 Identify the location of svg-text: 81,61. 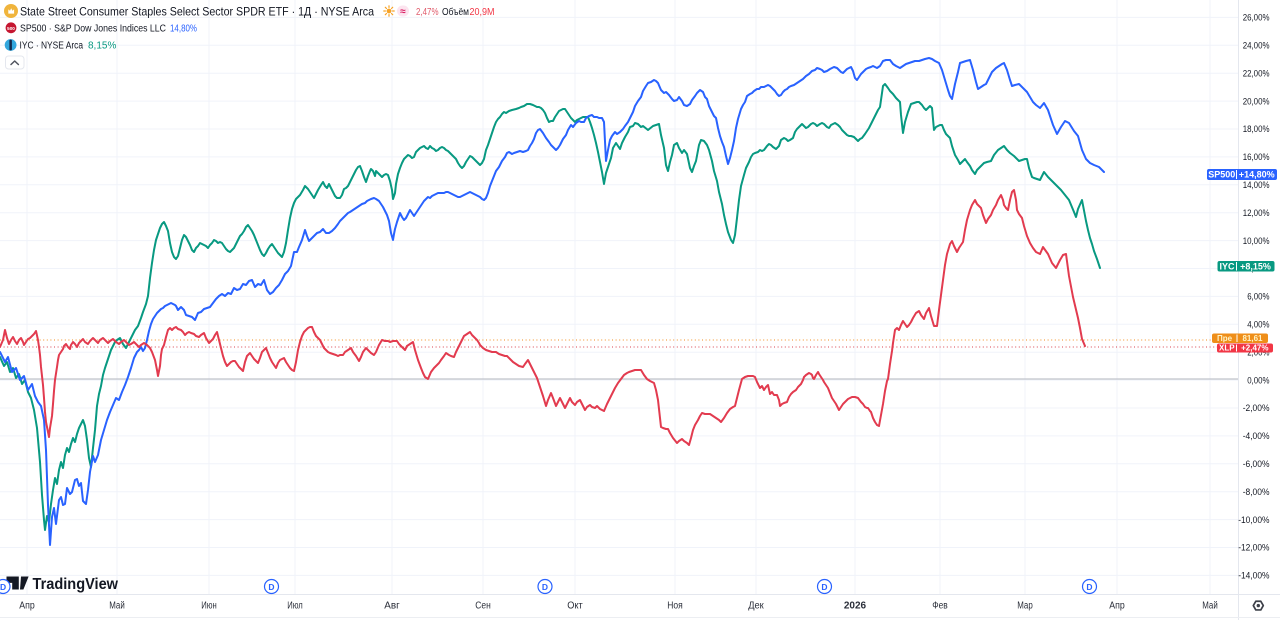
(1252, 338).